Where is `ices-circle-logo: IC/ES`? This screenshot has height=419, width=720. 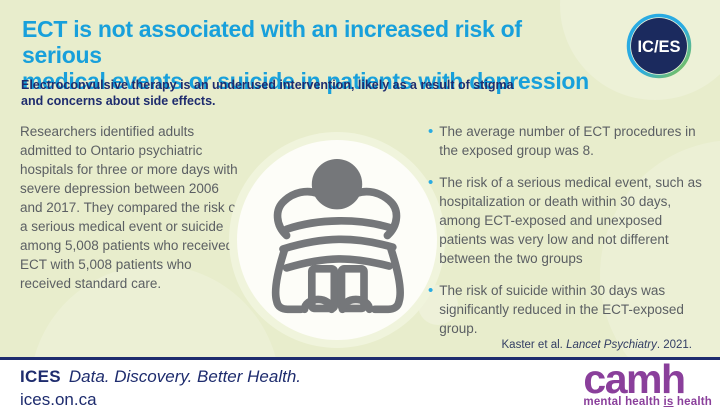
ices-circle-logo: IC/ES is located at coordinates (659, 46).